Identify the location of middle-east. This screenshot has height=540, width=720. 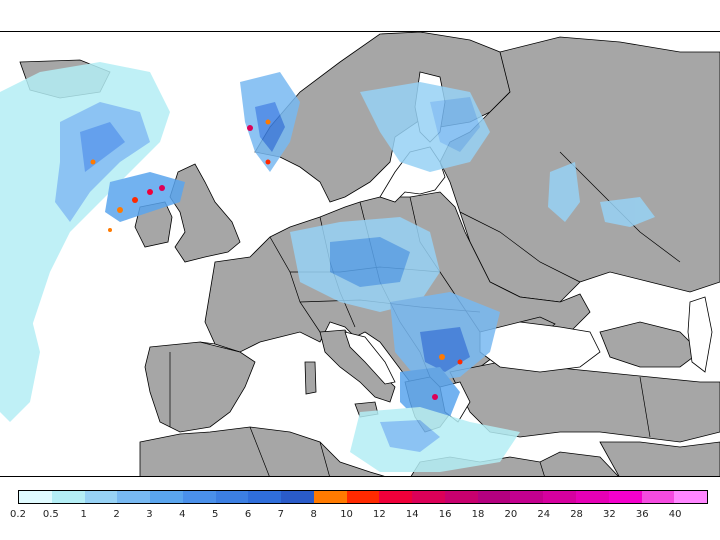
(659, 458).